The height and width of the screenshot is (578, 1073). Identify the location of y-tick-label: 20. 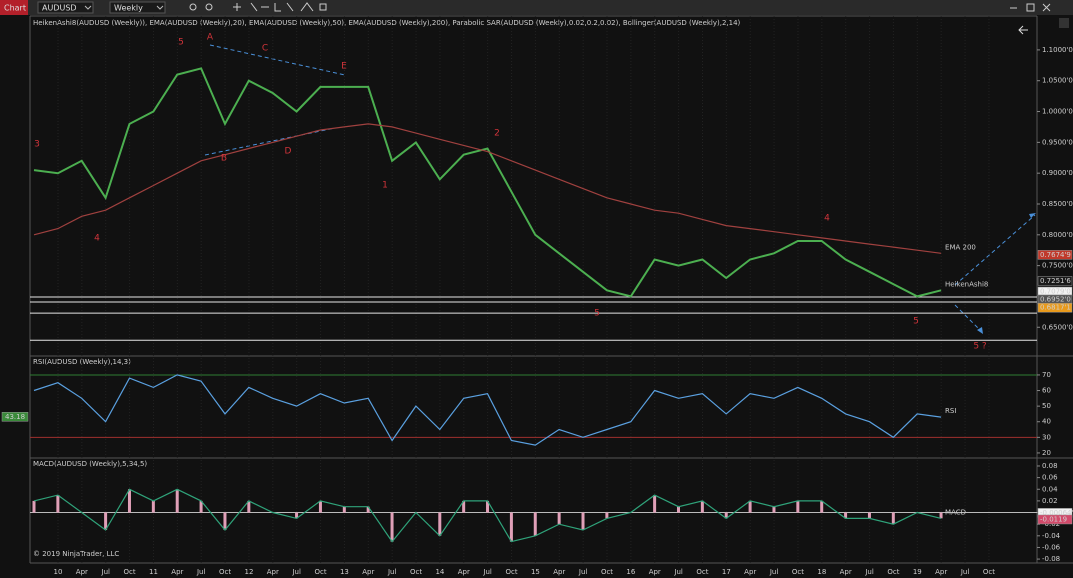
(1046, 453).